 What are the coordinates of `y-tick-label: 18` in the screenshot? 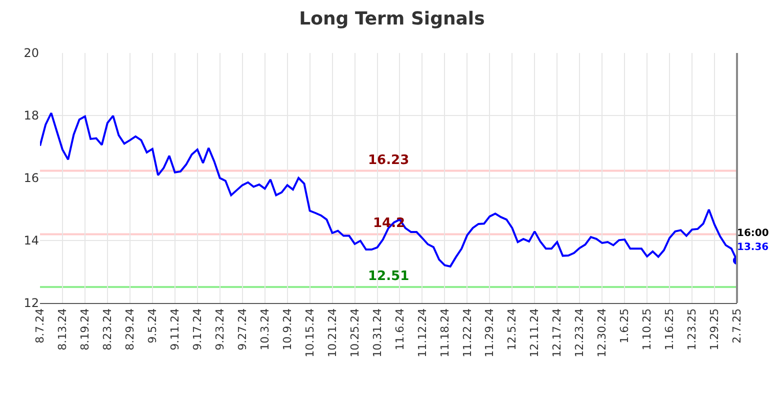 It's located at (31, 115).